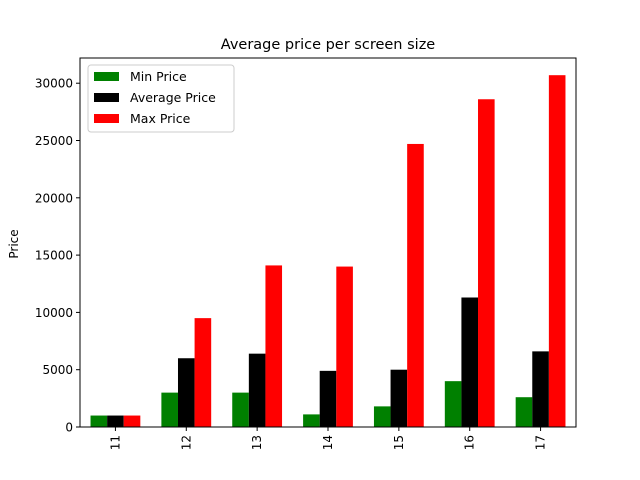  I want to click on legend-label: Max Price, so click(160, 118).